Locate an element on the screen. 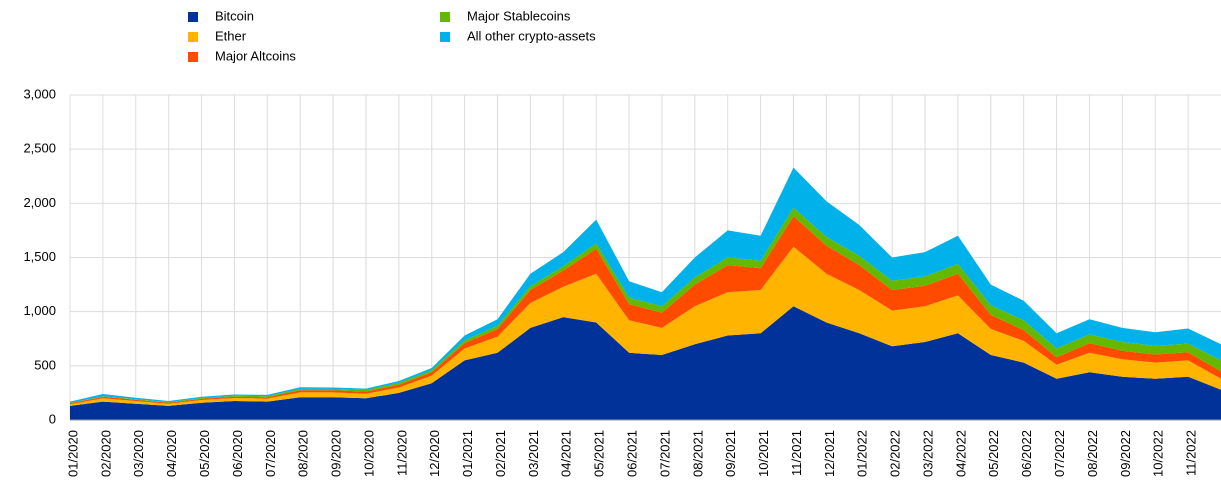 This screenshot has width=1221, height=499. x-tick-label: 10/2022 is located at coordinates (1158, 453).